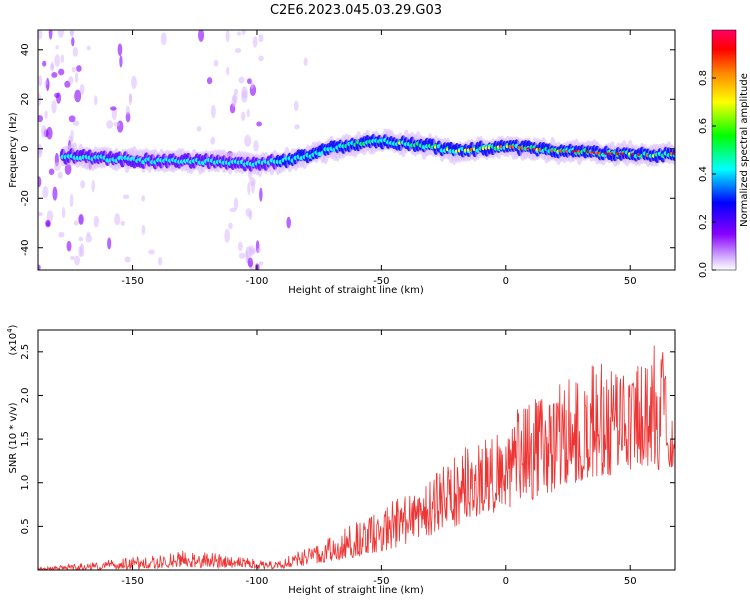 The height and width of the screenshot is (600, 750). Describe the element at coordinates (13, 150) in the screenshot. I see `spectrogram-y-axis-label: Frequency (Hz)` at that location.